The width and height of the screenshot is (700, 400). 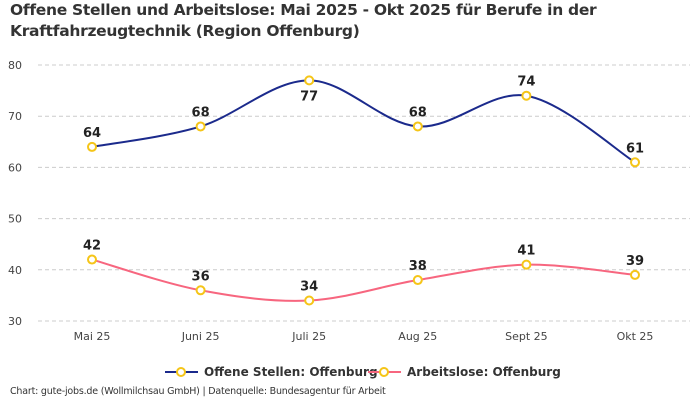 I want to click on x-tick-label: Sept 25, so click(x=526, y=336).